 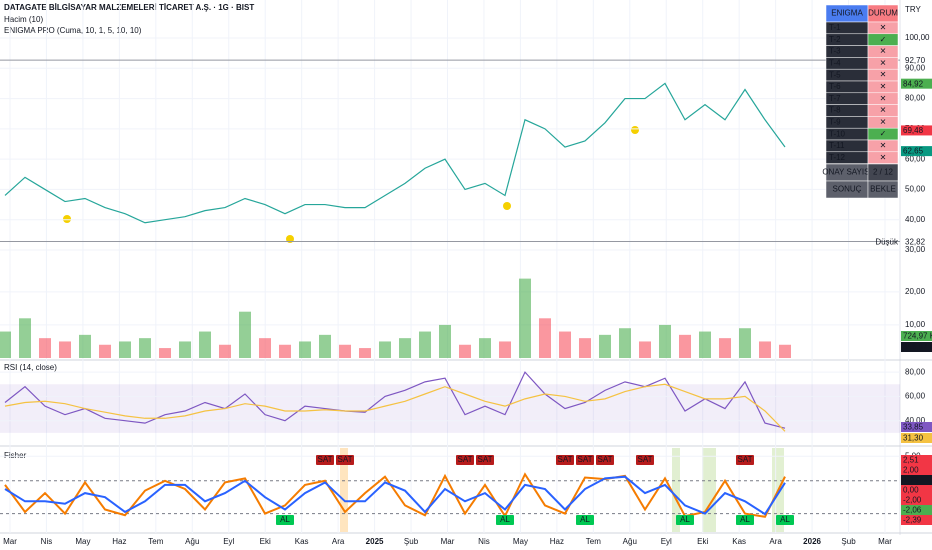 What do you see at coordinates (23, 19) in the screenshot?
I see `volume-label: Hacim (10)` at bounding box center [23, 19].